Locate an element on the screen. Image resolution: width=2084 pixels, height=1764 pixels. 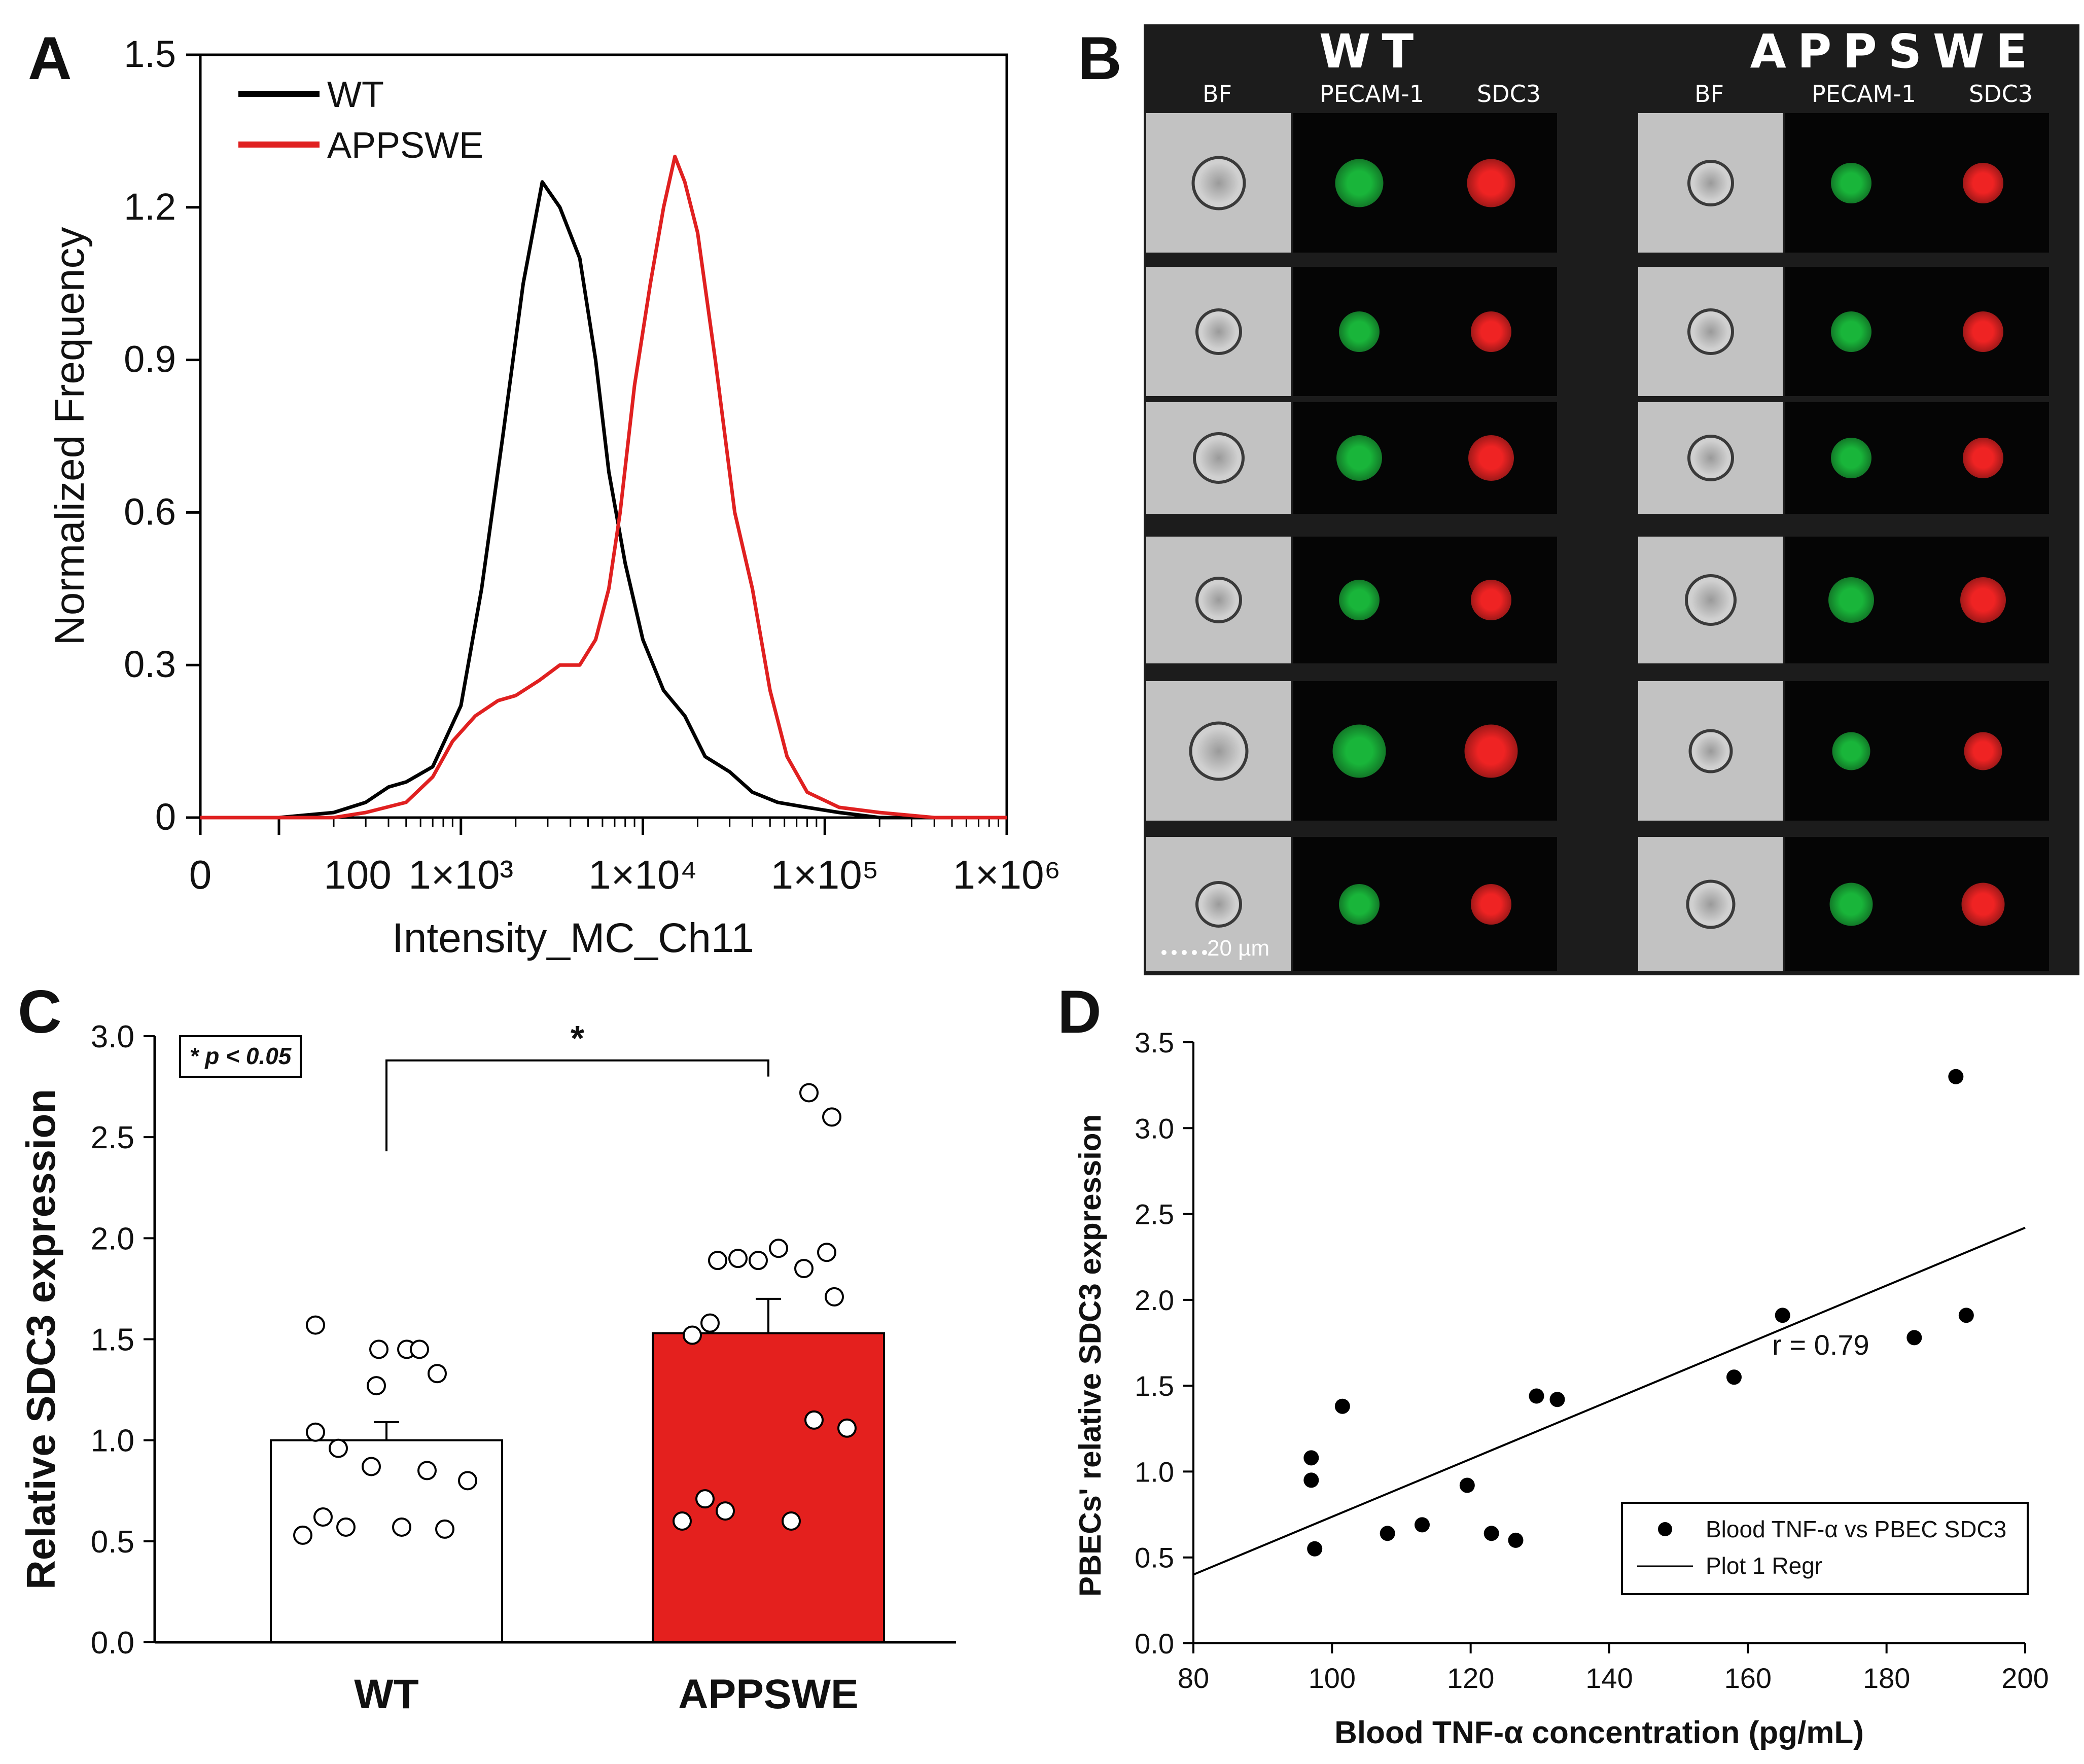
y-axis-title: Normalized Frequency is located at coordinates (70, 437).